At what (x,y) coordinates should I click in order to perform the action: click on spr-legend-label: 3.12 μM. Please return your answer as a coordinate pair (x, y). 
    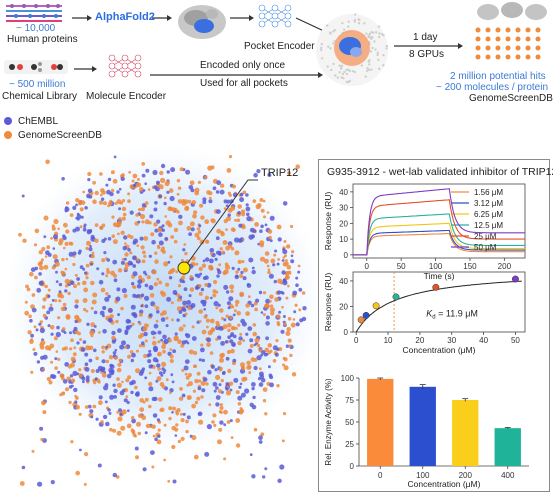
    Looking at the image, I should click on (488, 203).